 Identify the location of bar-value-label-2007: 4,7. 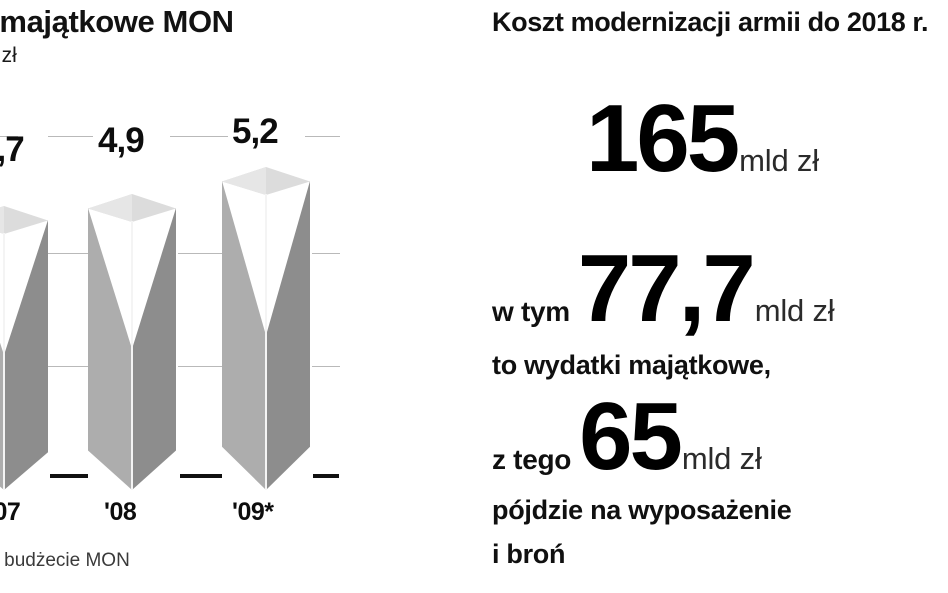
(12, 149).